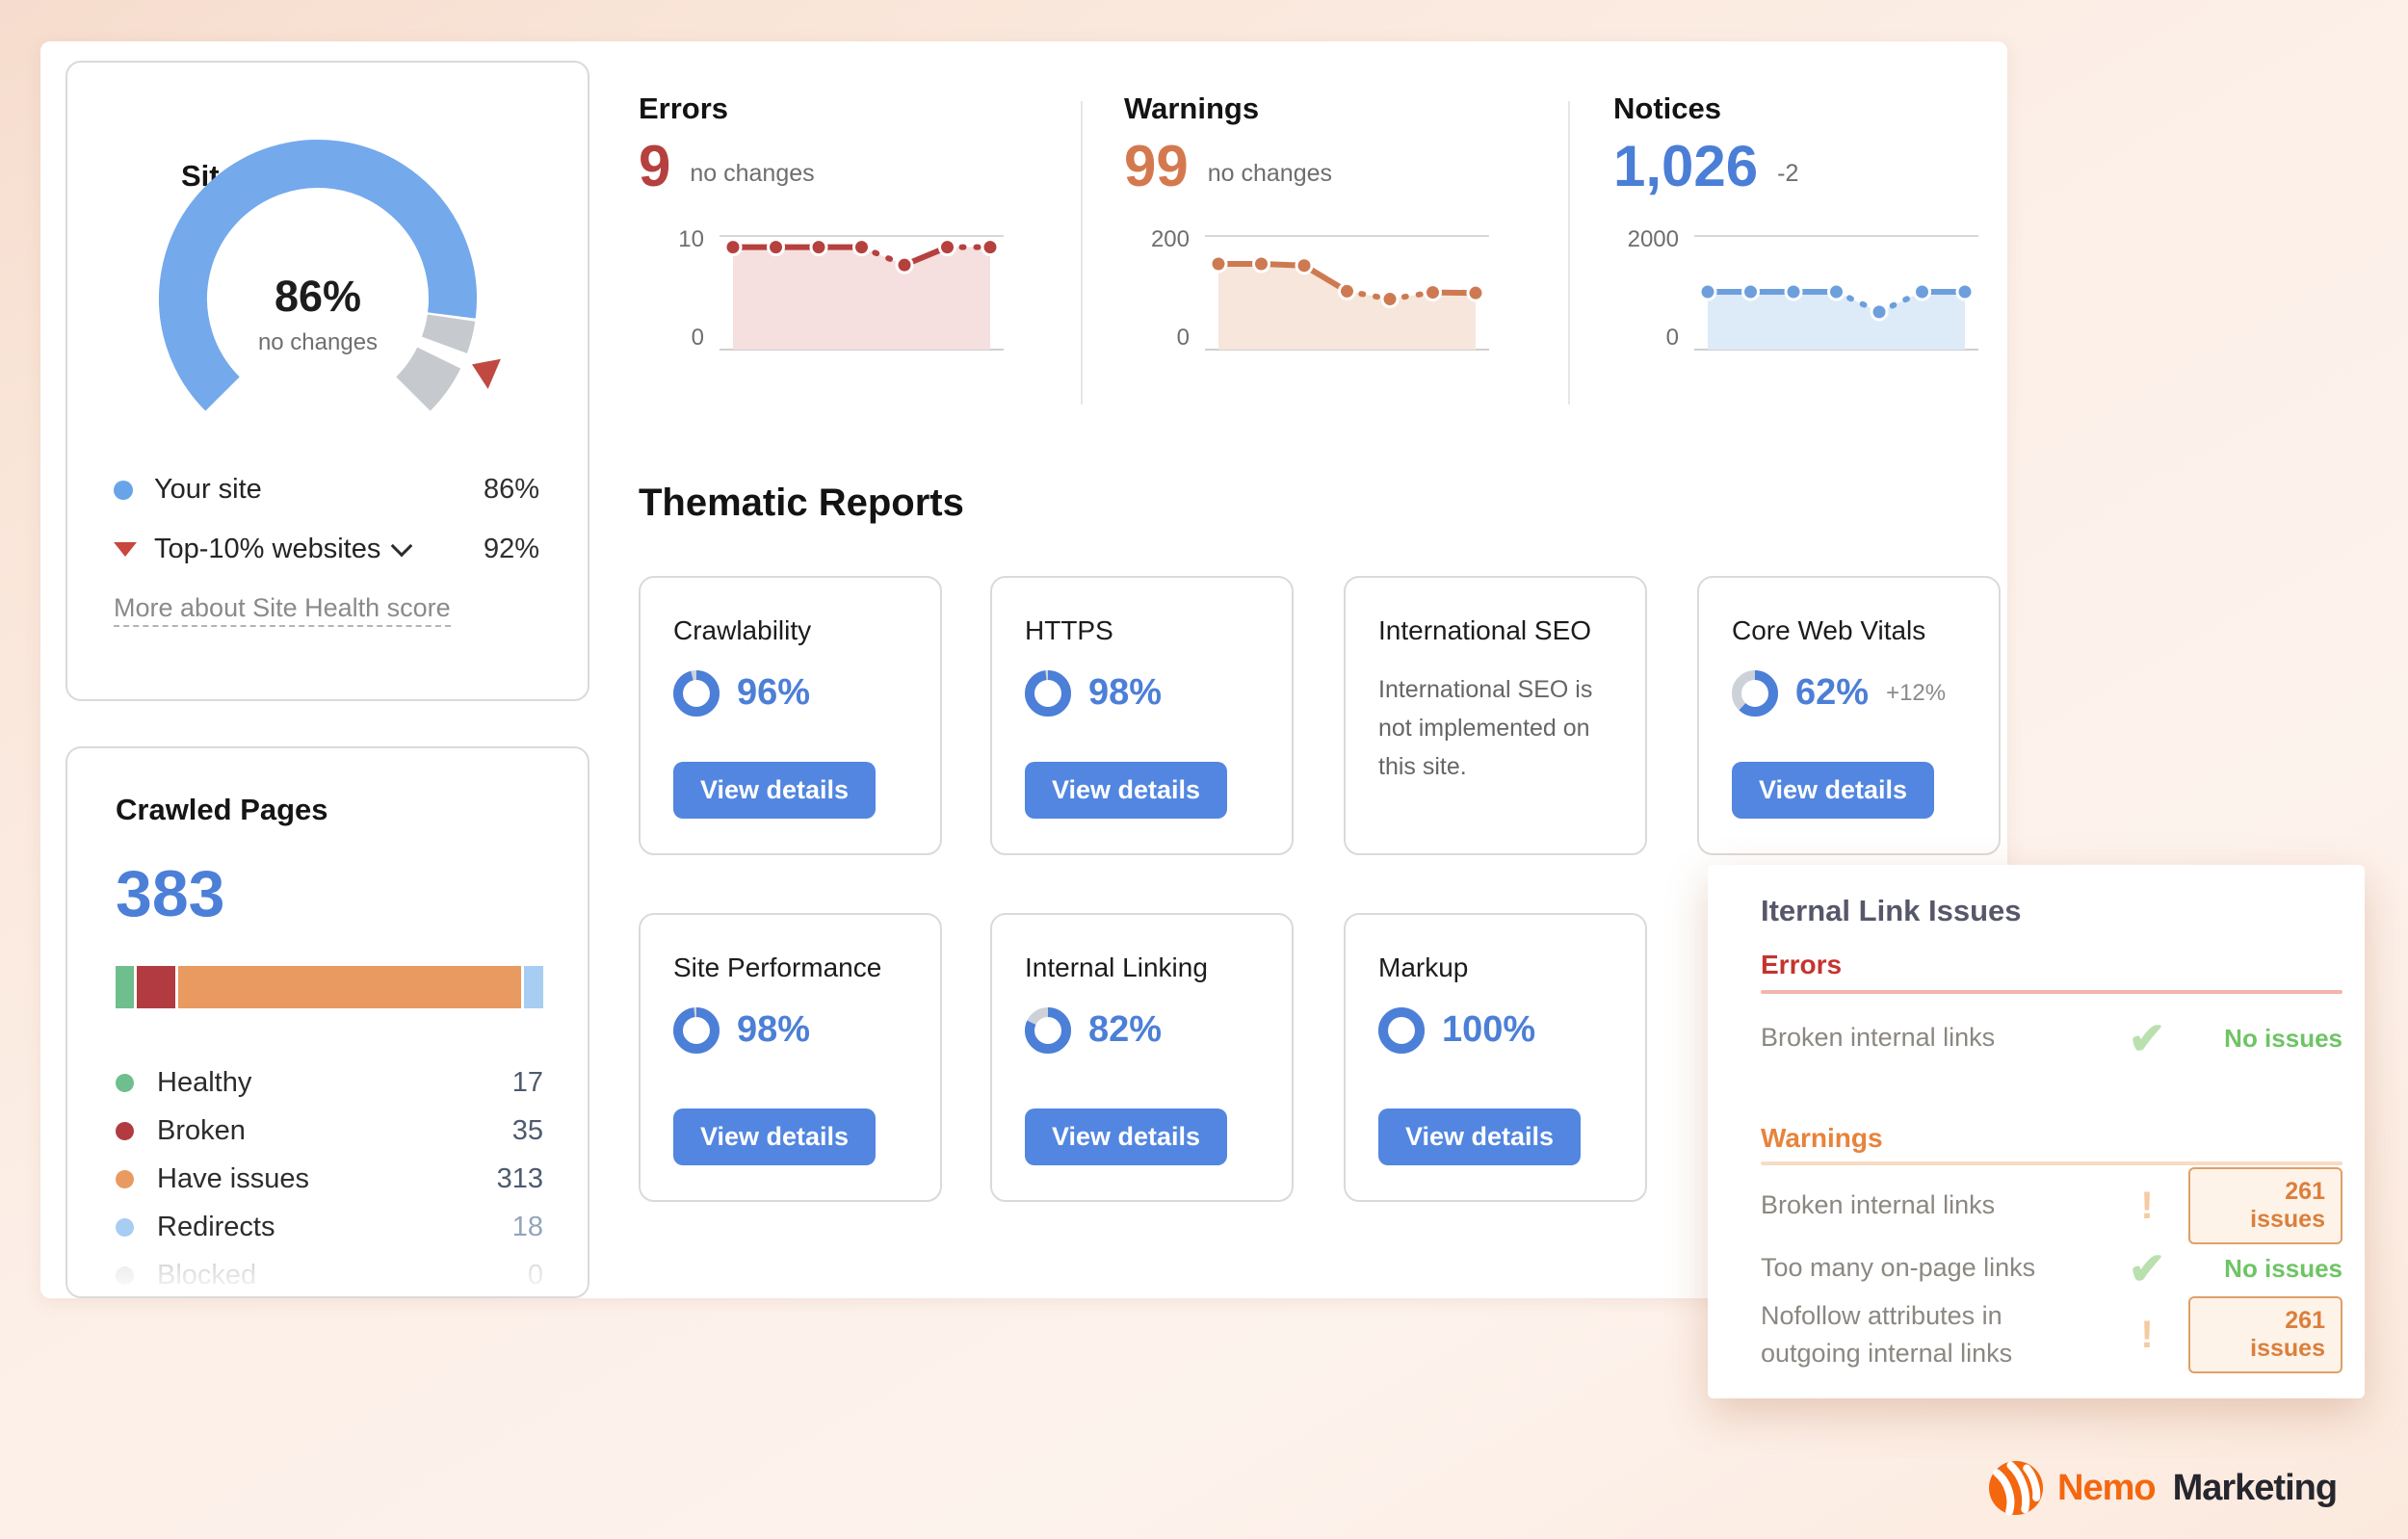 This screenshot has width=2408, height=1539. Describe the element at coordinates (318, 297) in the screenshot. I see `site-health-score: 86%` at that location.